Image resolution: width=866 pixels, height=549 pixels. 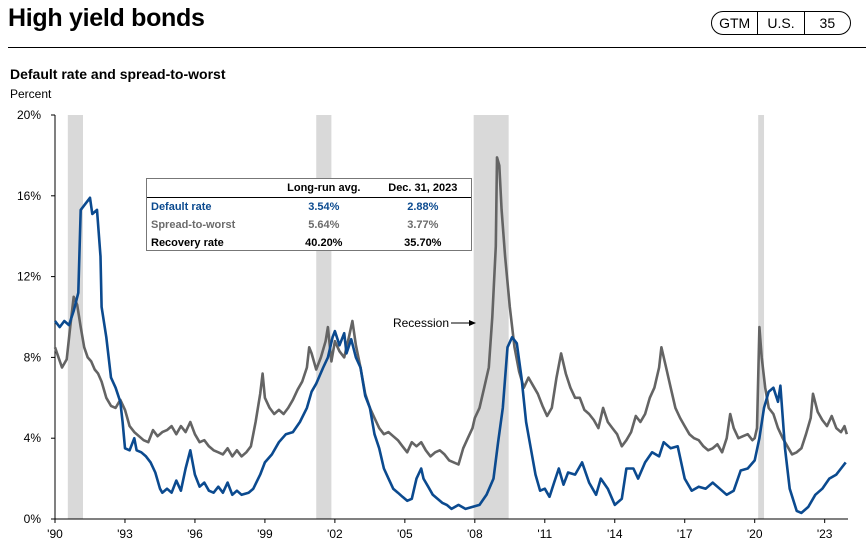 I want to click on row-latest: 2.88%, so click(x=423, y=206).